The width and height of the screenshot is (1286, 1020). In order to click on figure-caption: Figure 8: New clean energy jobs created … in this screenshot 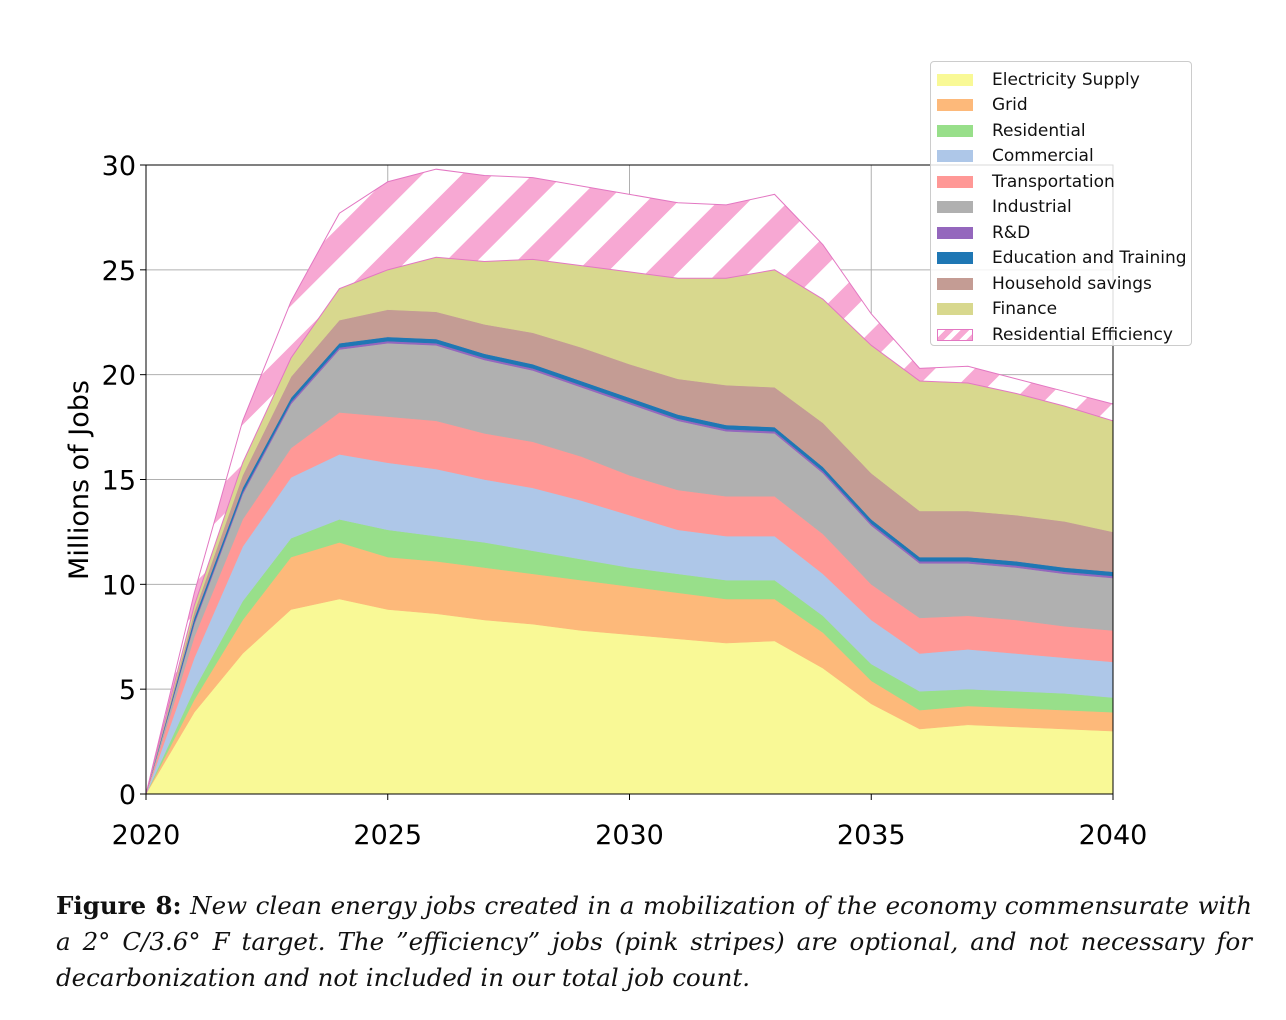, I will do `click(654, 942)`.